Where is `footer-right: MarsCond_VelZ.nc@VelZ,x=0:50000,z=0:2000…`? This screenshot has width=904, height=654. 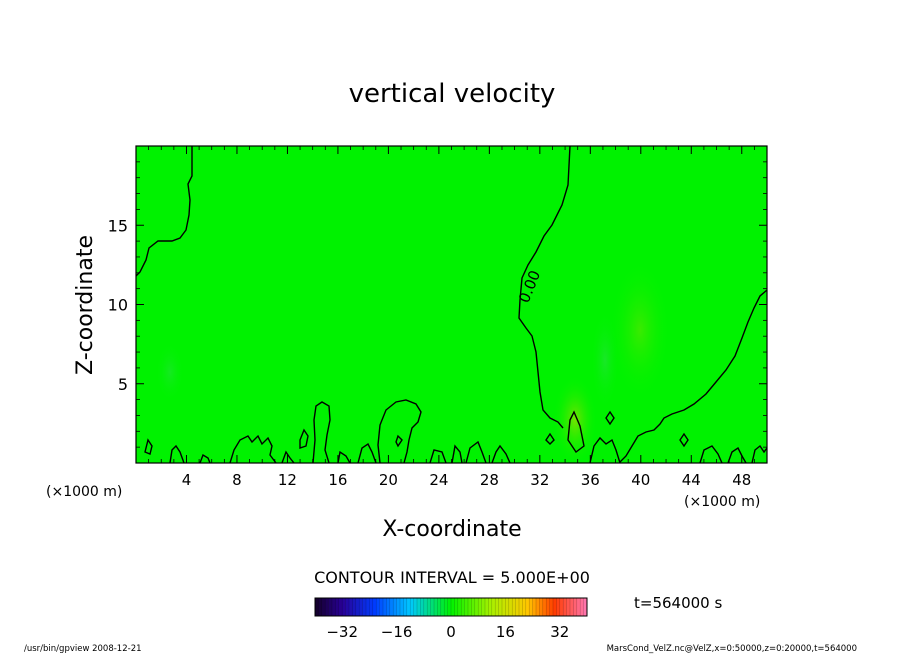
footer-right: MarsCond_VelZ.nc@VelZ,x=0:50000,z=0:2000… is located at coordinates (732, 649).